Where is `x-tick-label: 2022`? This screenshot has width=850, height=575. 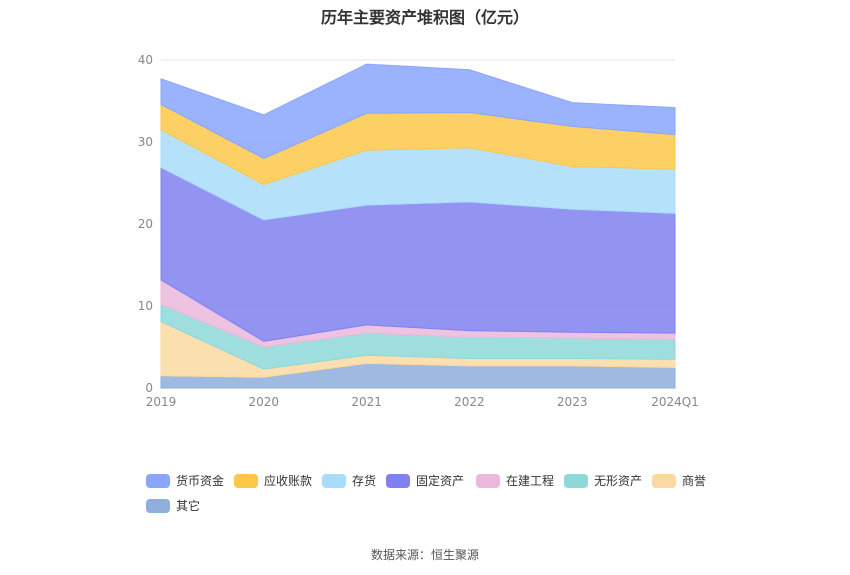
x-tick-label: 2022 is located at coordinates (469, 402).